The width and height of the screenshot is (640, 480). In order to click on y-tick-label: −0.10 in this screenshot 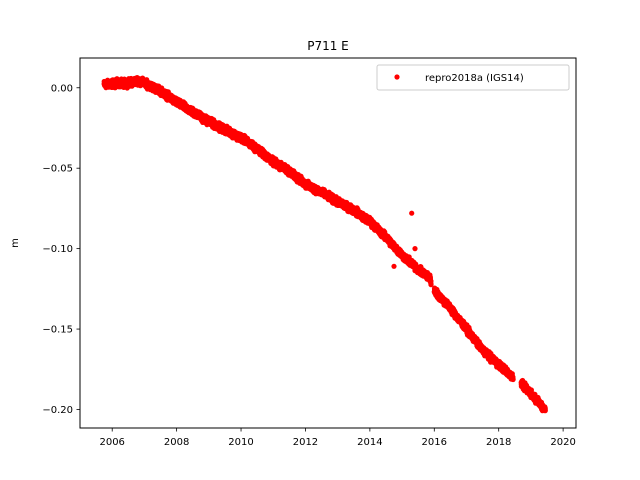, I will do `click(57, 249)`.